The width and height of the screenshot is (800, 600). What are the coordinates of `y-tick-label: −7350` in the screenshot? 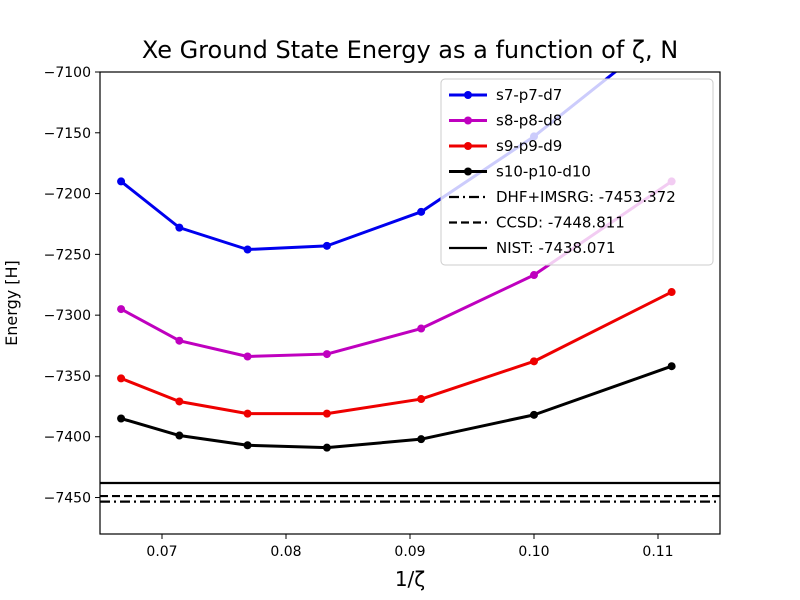 It's located at (67, 377).